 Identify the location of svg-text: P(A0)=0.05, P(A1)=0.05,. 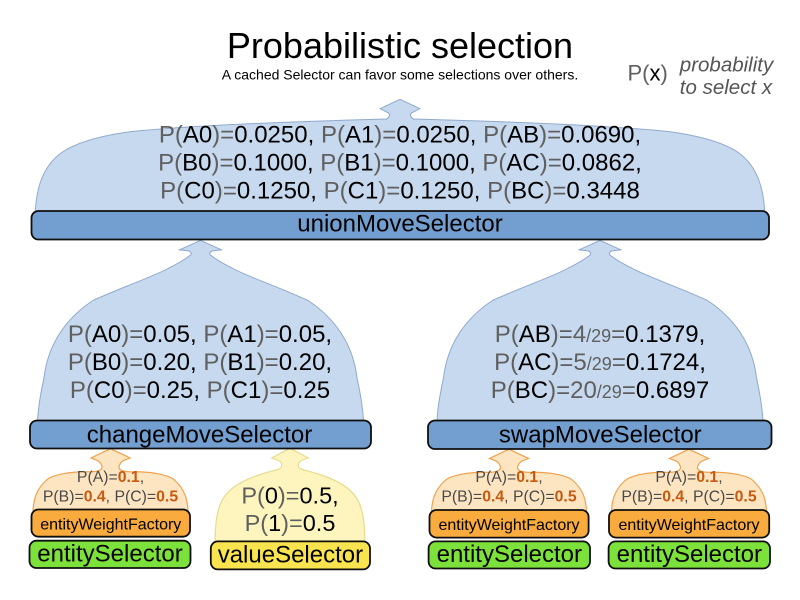
(200, 334).